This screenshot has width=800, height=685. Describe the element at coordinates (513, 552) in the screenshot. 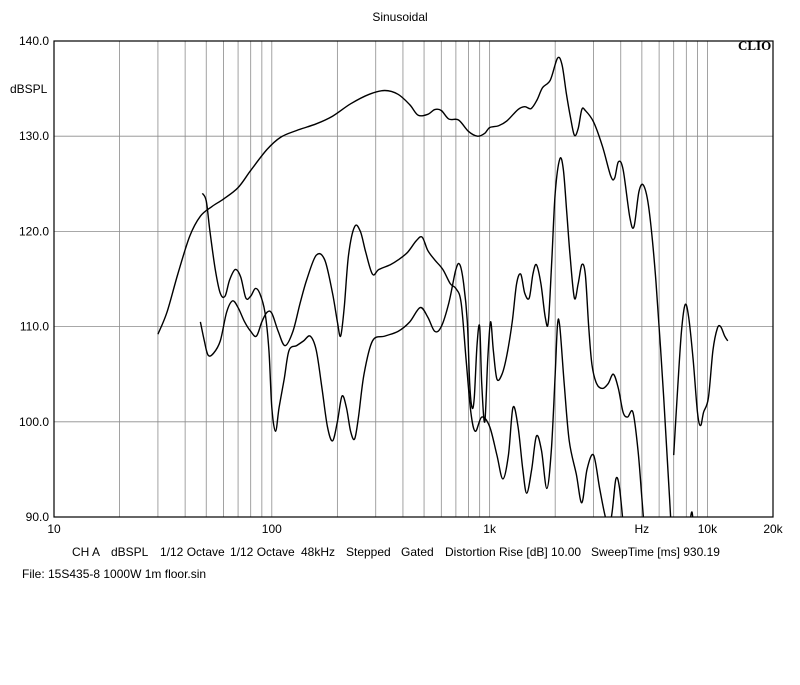

I see `footer-distortion: Distortion Rise [dB] 10.00` at that location.